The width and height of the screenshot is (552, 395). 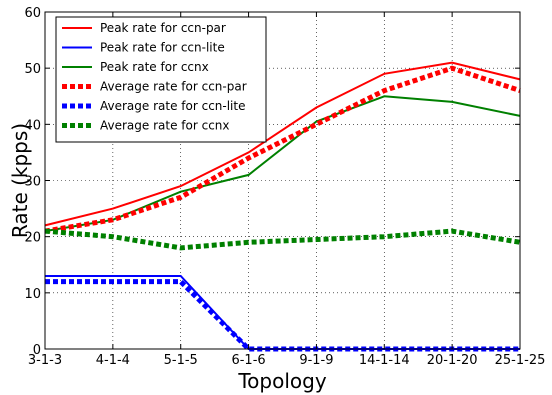 What do you see at coordinates (173, 87) in the screenshot?
I see `legend-label-4: Average rate for ccn-par` at bounding box center [173, 87].